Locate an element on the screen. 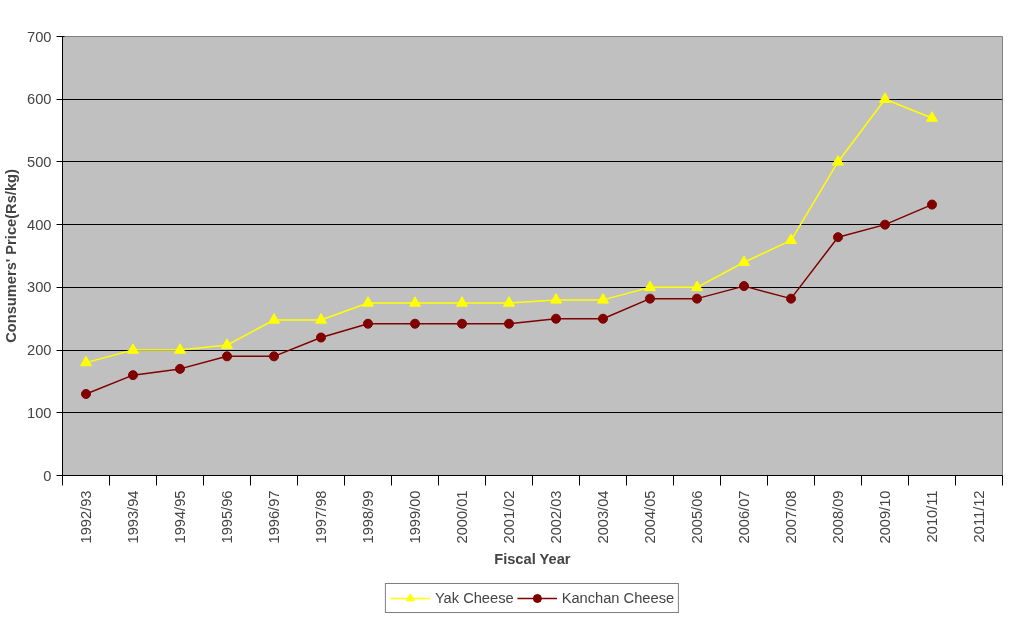 Image resolution: width=1012 pixels, height=636 pixels. x-tick-label: 2002/03 is located at coordinates (556, 517).